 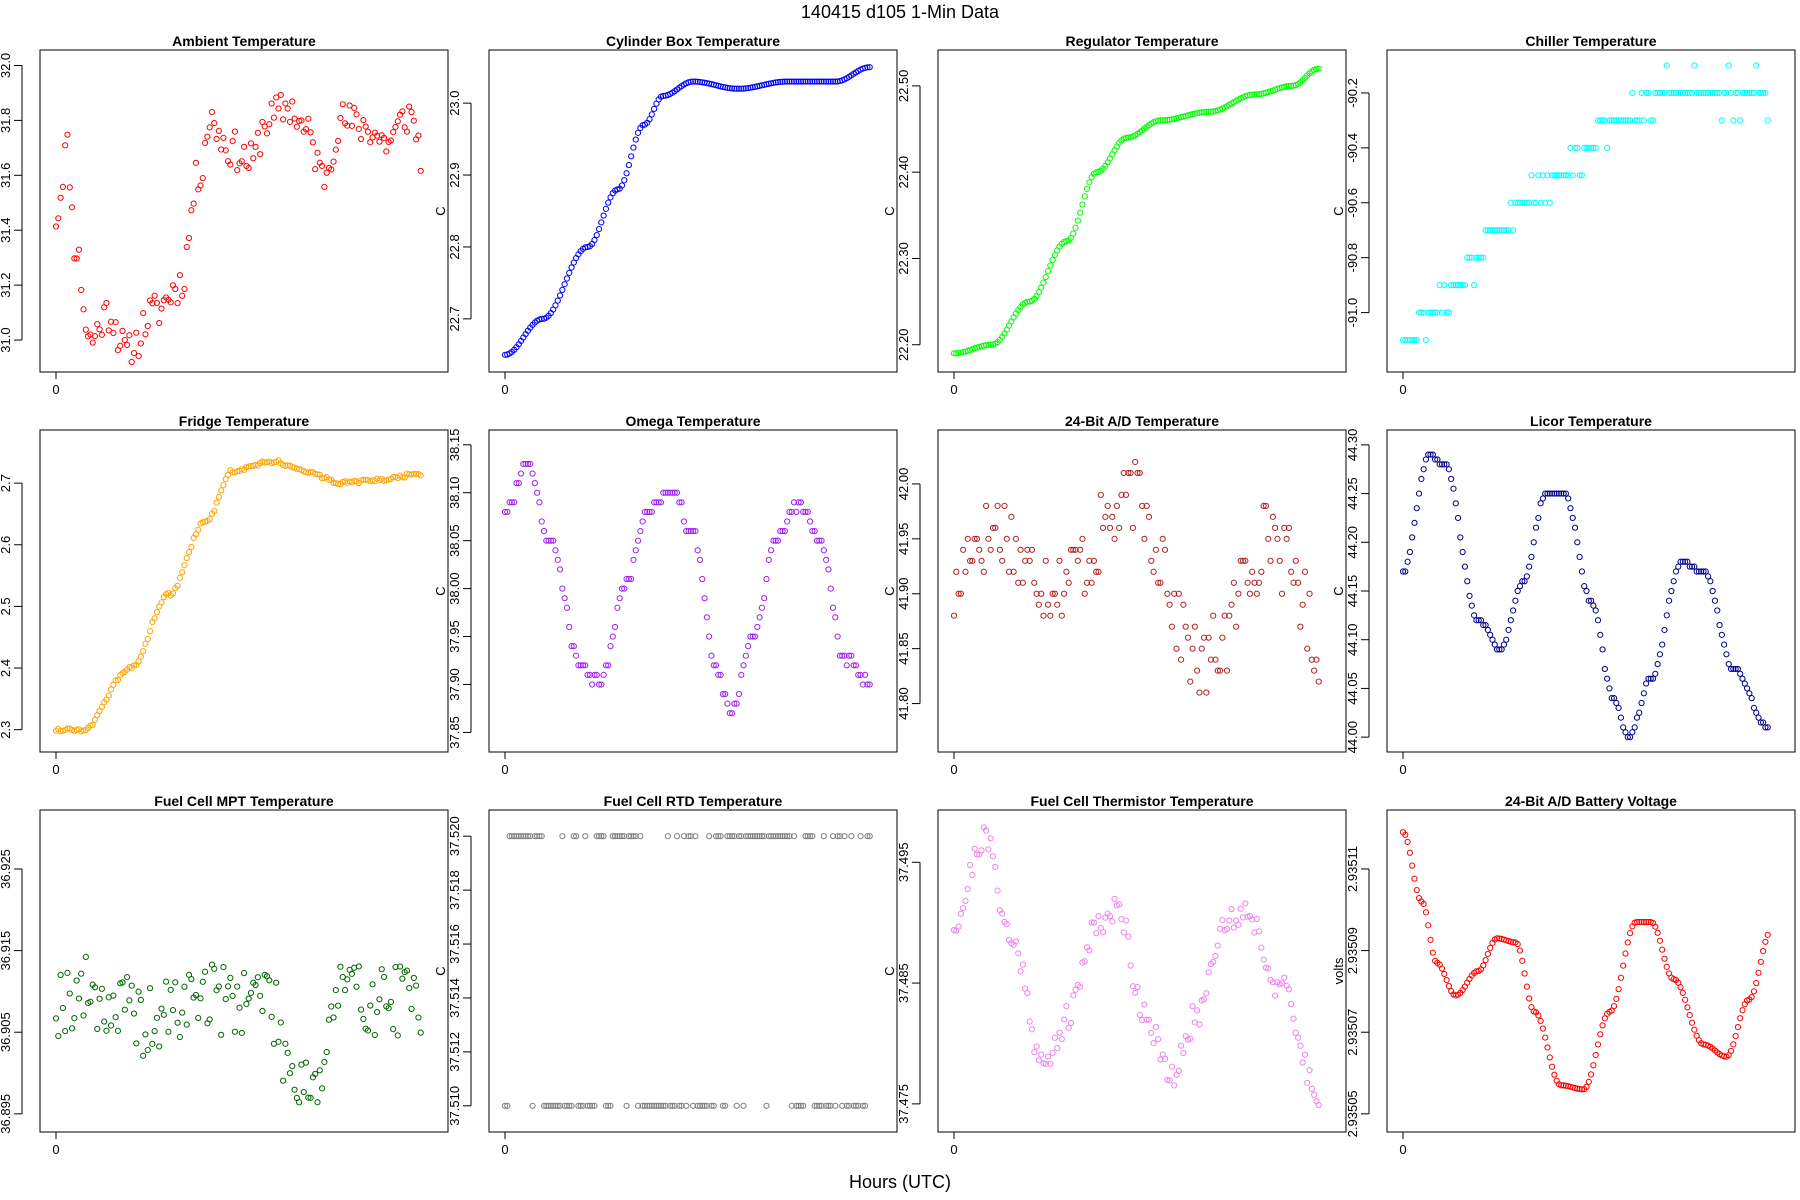 What do you see at coordinates (953, 769) in the screenshot?
I see `x-tick-label: 0` at bounding box center [953, 769].